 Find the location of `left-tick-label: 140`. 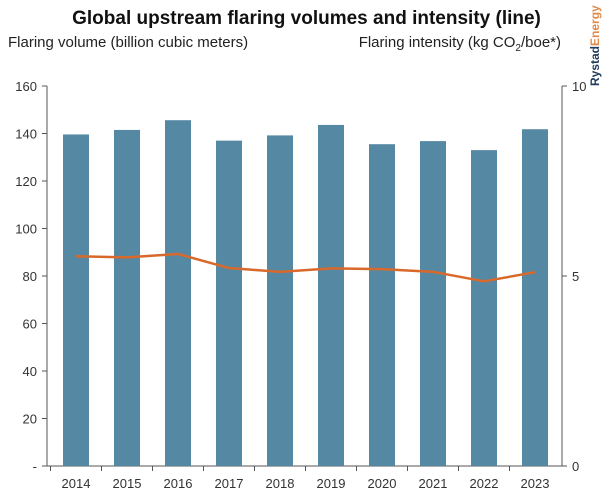

left-tick-label: 140 is located at coordinates (26, 134).